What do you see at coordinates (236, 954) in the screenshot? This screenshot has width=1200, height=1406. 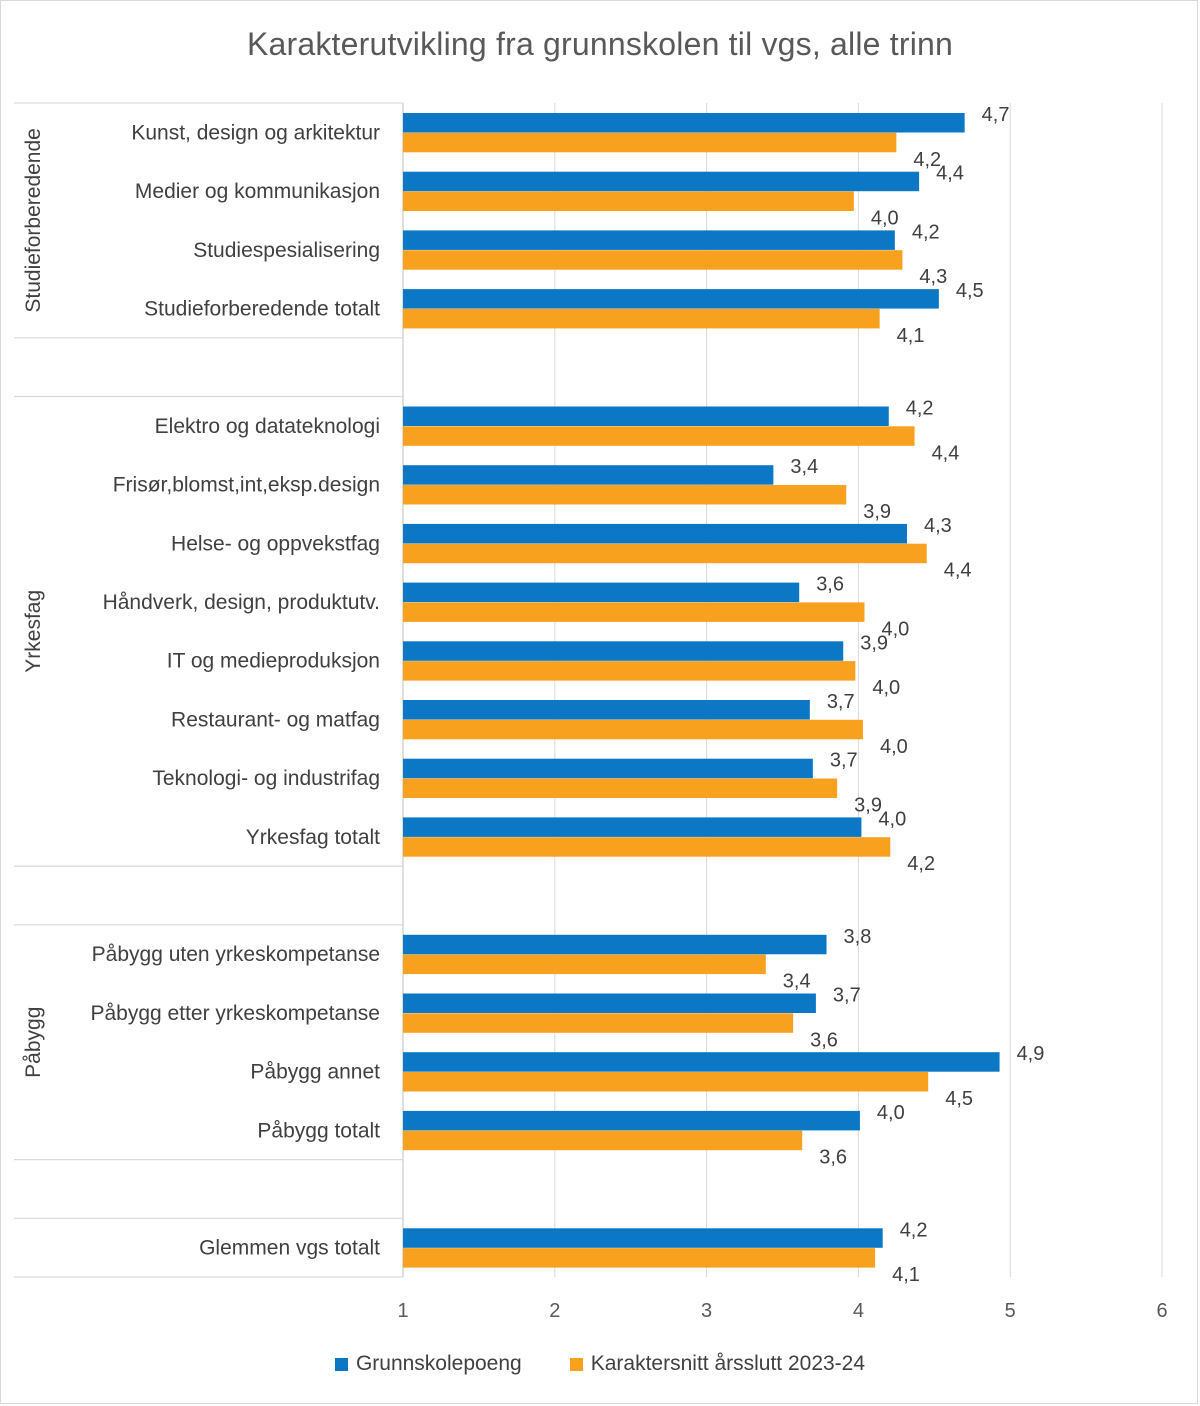 I see `category-label: Påbygg uten yrkeskompetanse` at bounding box center [236, 954].